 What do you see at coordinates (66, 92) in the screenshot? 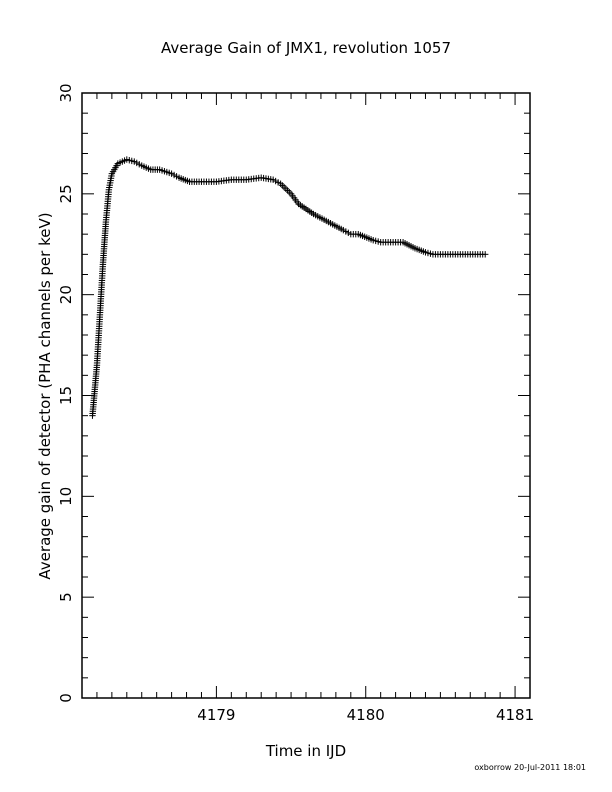
I see `y-tick-label: 30` at bounding box center [66, 92].